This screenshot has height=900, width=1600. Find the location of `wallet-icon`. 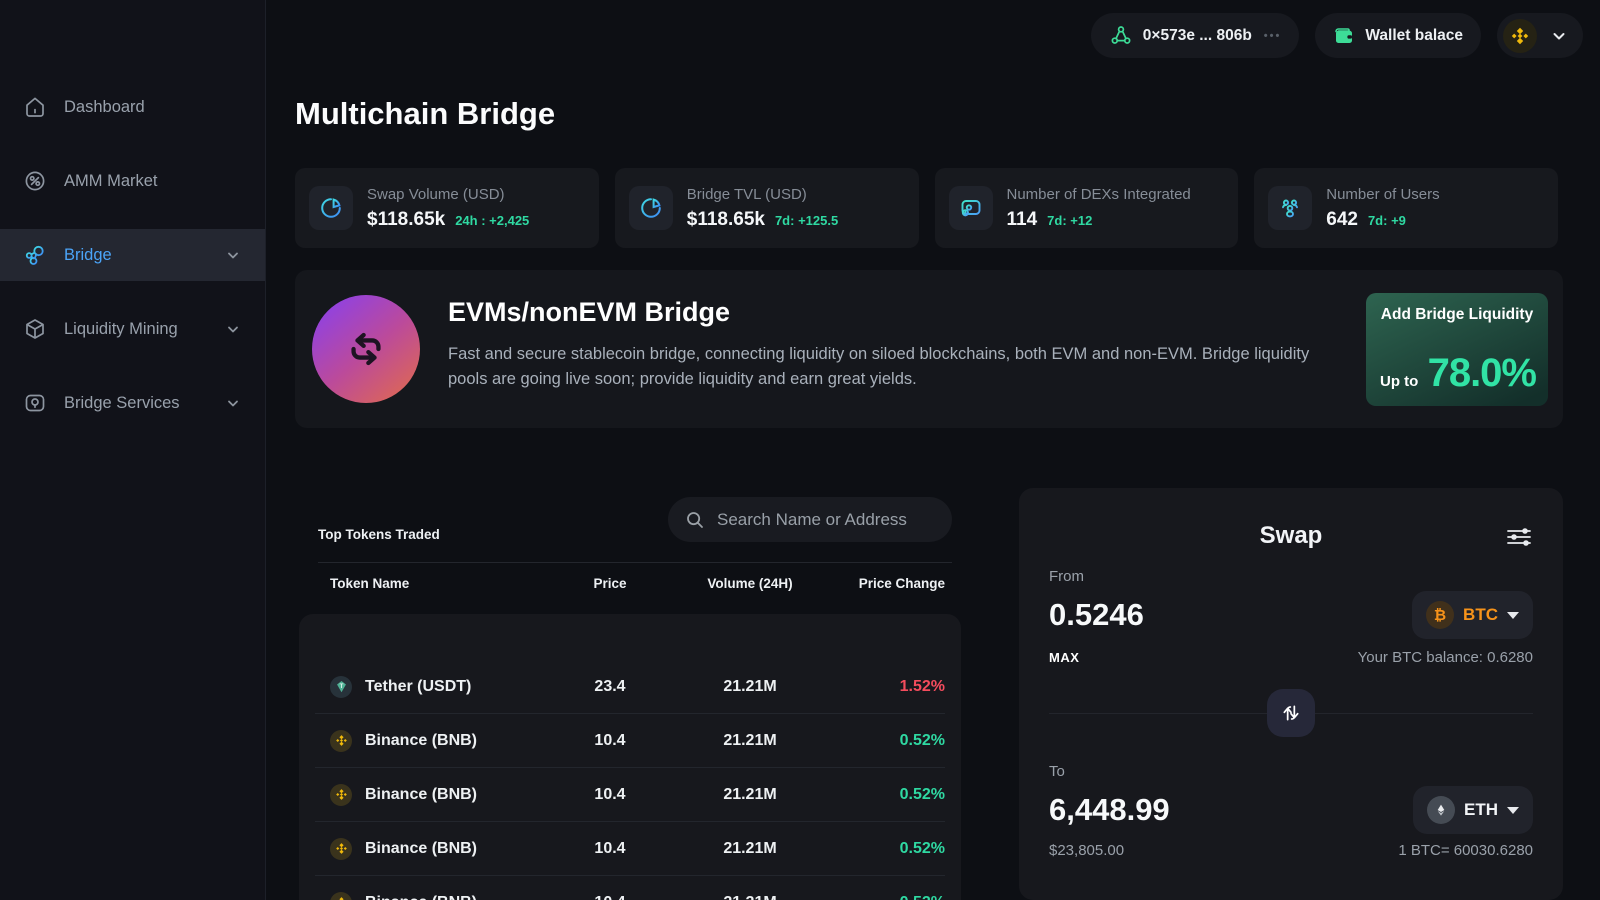

wallet-icon is located at coordinates (1344, 36).